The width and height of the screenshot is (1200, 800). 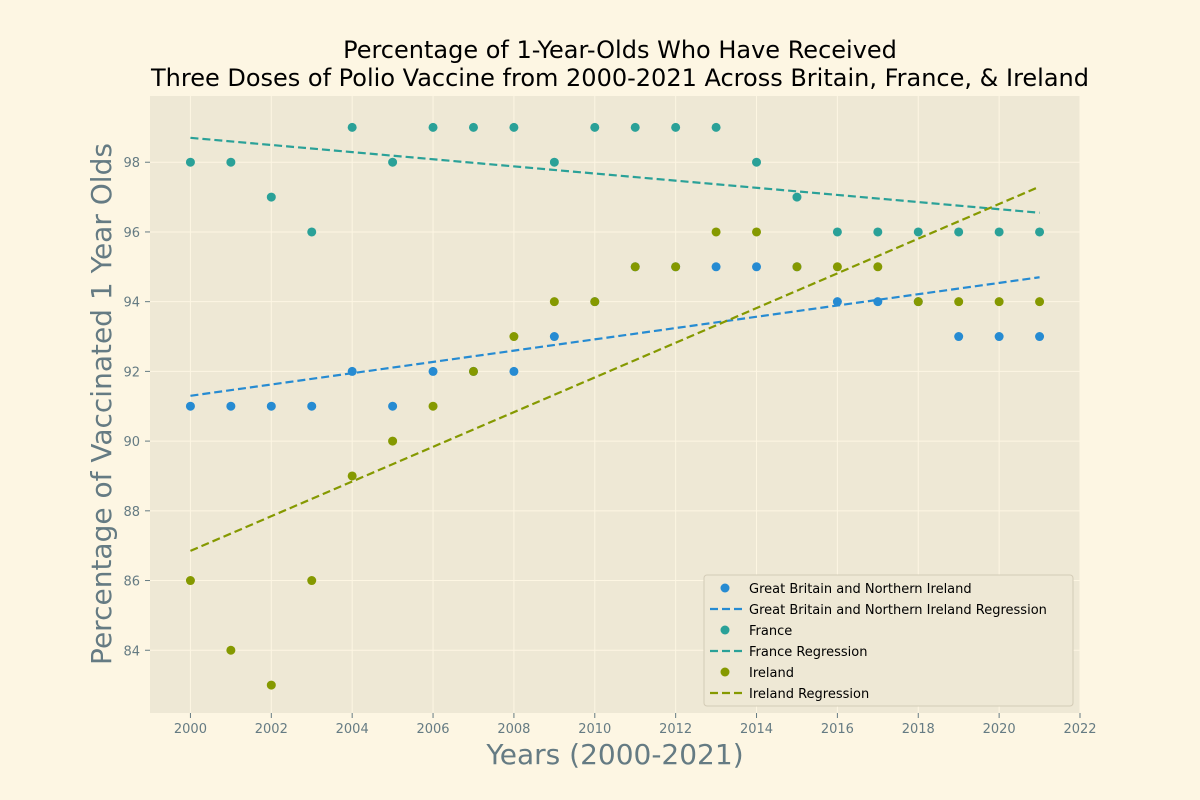 What do you see at coordinates (808, 652) in the screenshot?
I see `legend-label: France Regression` at bounding box center [808, 652].